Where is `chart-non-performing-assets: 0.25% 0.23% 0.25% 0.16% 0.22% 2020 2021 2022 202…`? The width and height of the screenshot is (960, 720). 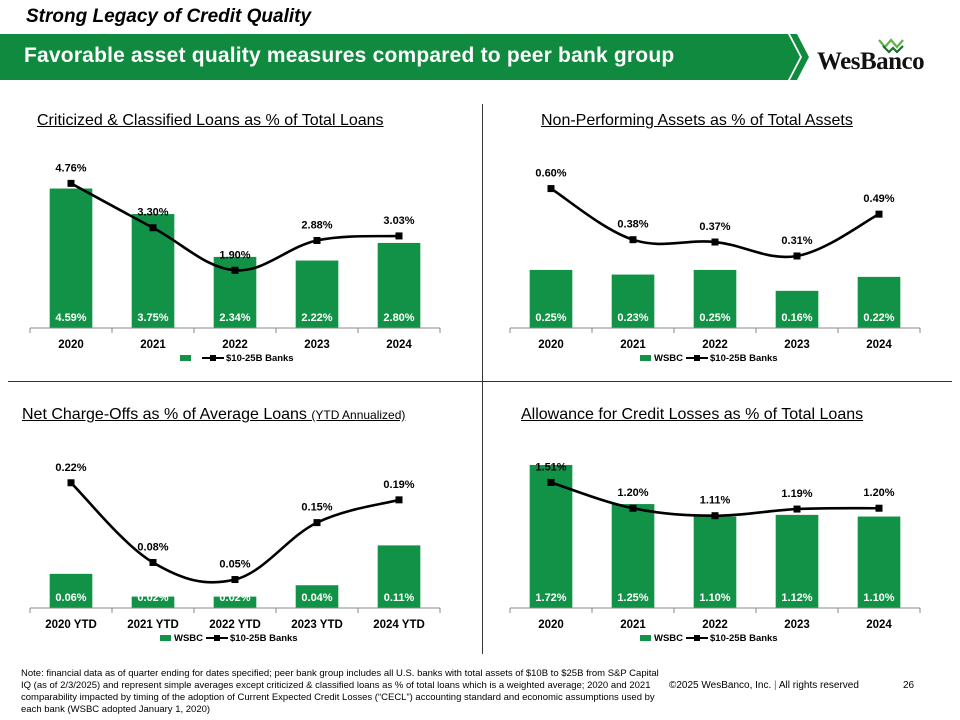
chart-non-performing-assets: 0.25% 0.23% 0.25% 0.16% 0.22% 2020 2021 2022 202… is located at coordinates (715, 266).